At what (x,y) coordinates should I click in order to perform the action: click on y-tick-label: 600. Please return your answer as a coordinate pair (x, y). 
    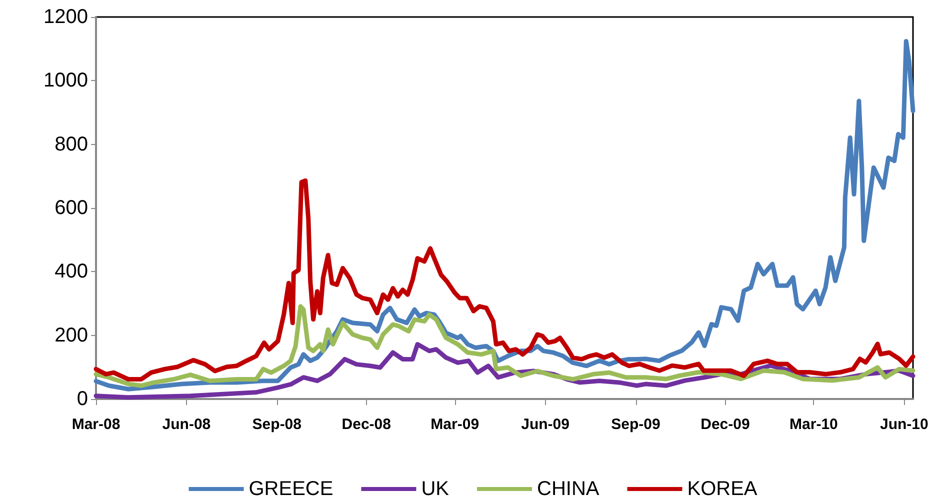
    Looking at the image, I should click on (71, 208).